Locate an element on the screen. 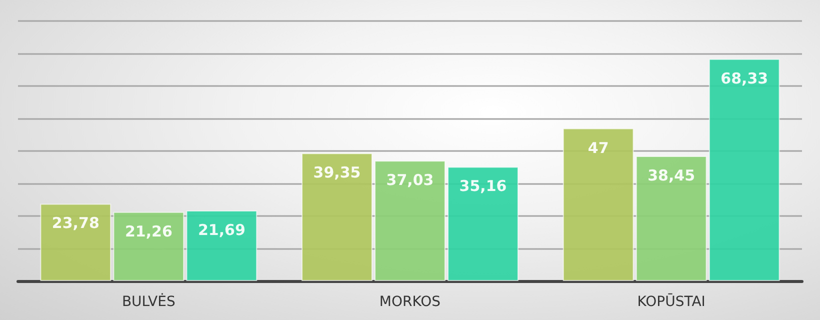 The width and height of the screenshot is (820, 320). data-label: 39,35 is located at coordinates (337, 173).